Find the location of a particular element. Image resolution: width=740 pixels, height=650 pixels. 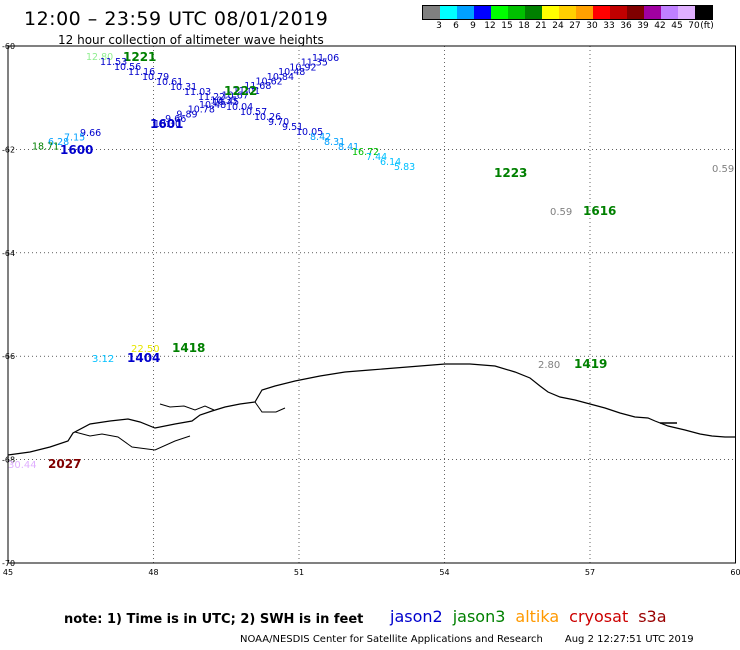

swh-reading: 16.72 is located at coordinates (365, 152).